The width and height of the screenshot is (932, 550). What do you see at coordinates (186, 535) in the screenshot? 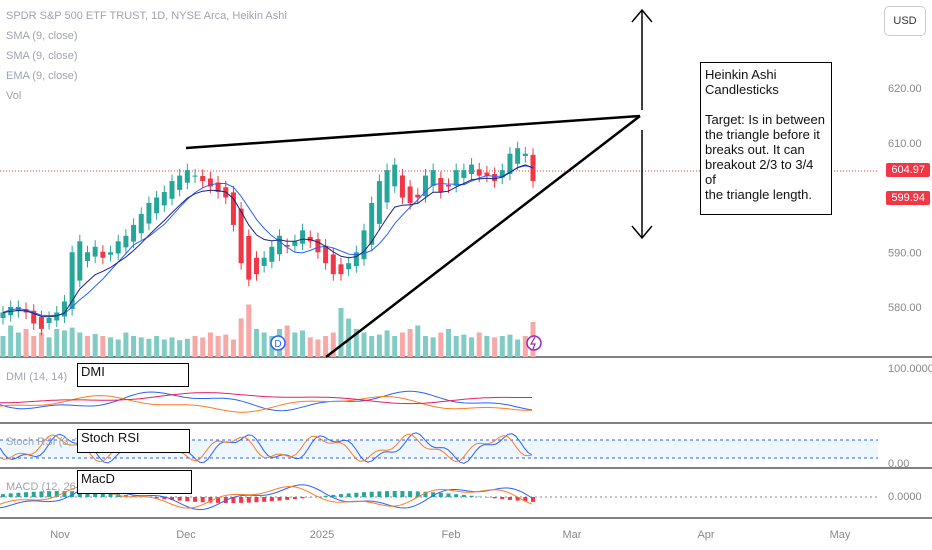
I see `x-tick-label: Dec` at bounding box center [186, 535].